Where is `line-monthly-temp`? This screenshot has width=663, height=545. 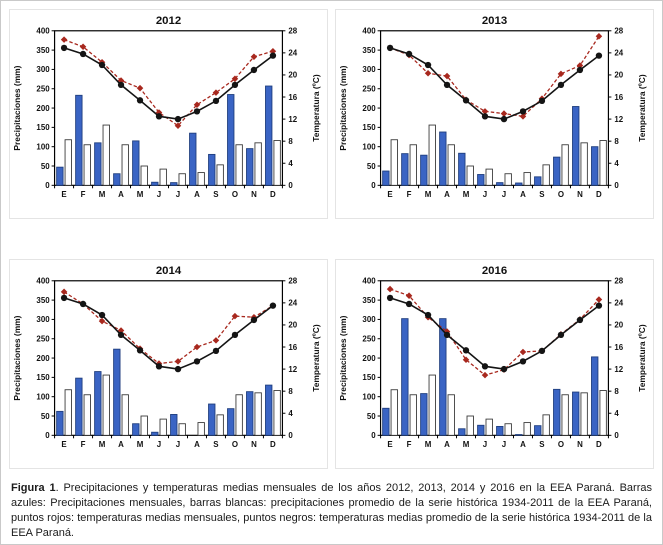
line-monthly-temp is located at coordinates (494, 76).